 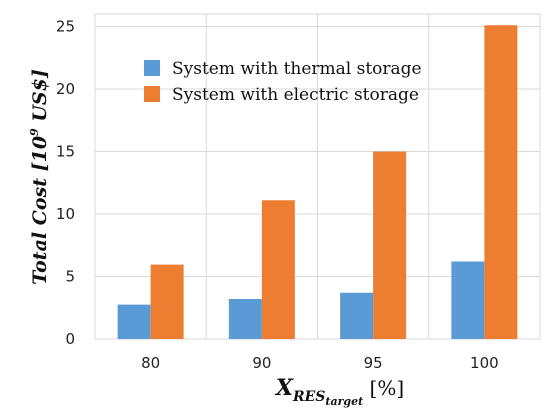 I want to click on x-axis-title-main: X, so click(x=284, y=388).